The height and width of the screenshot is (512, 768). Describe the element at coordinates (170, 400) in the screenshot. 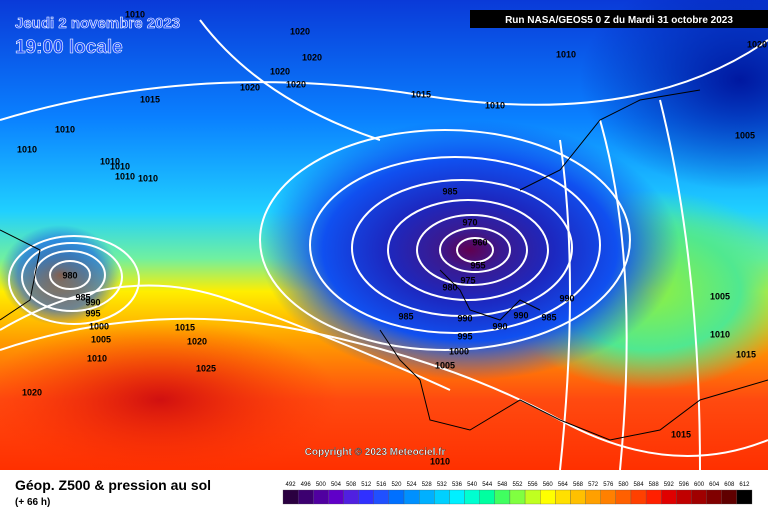

I see `red-region` at that location.